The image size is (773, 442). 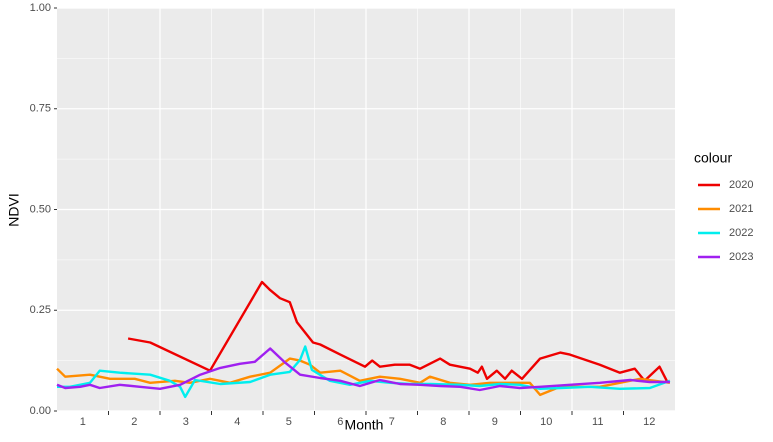 I want to click on x-tick-label: 7, so click(x=392, y=422).